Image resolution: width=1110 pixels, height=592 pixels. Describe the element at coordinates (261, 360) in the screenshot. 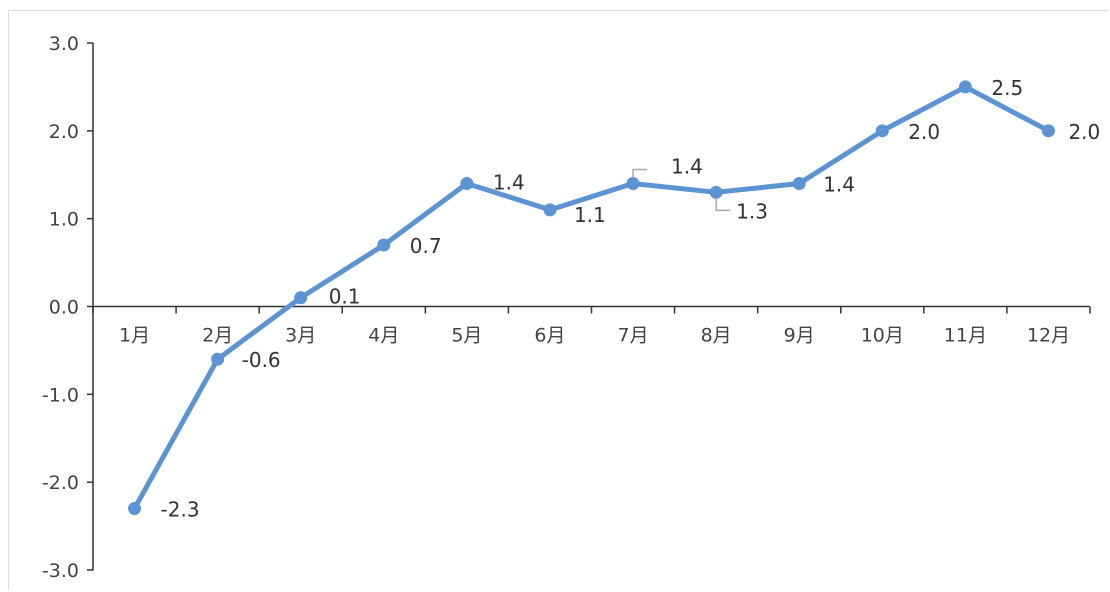

I see `data-label: -0.6` at that location.